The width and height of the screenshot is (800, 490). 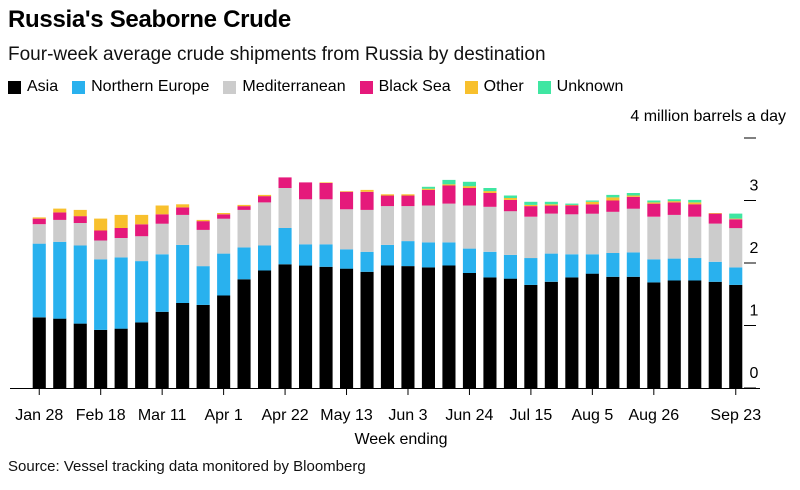 What do you see at coordinates (592, 415) in the screenshot?
I see `x-tick-label: Aug 5` at bounding box center [592, 415].